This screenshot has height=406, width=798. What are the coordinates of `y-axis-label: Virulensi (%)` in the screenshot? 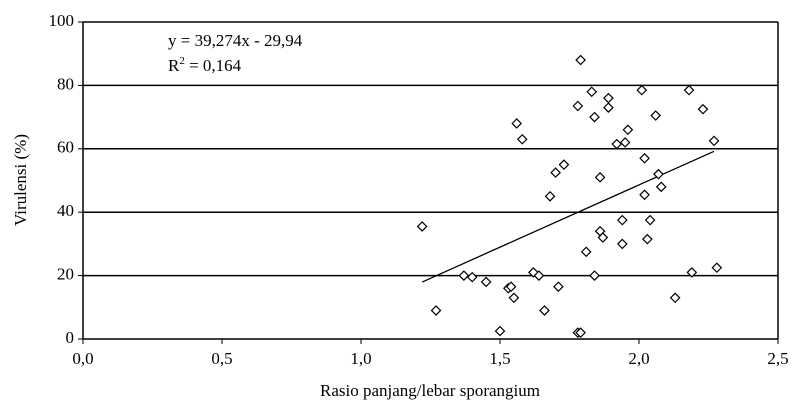 It's located at (20, 180).